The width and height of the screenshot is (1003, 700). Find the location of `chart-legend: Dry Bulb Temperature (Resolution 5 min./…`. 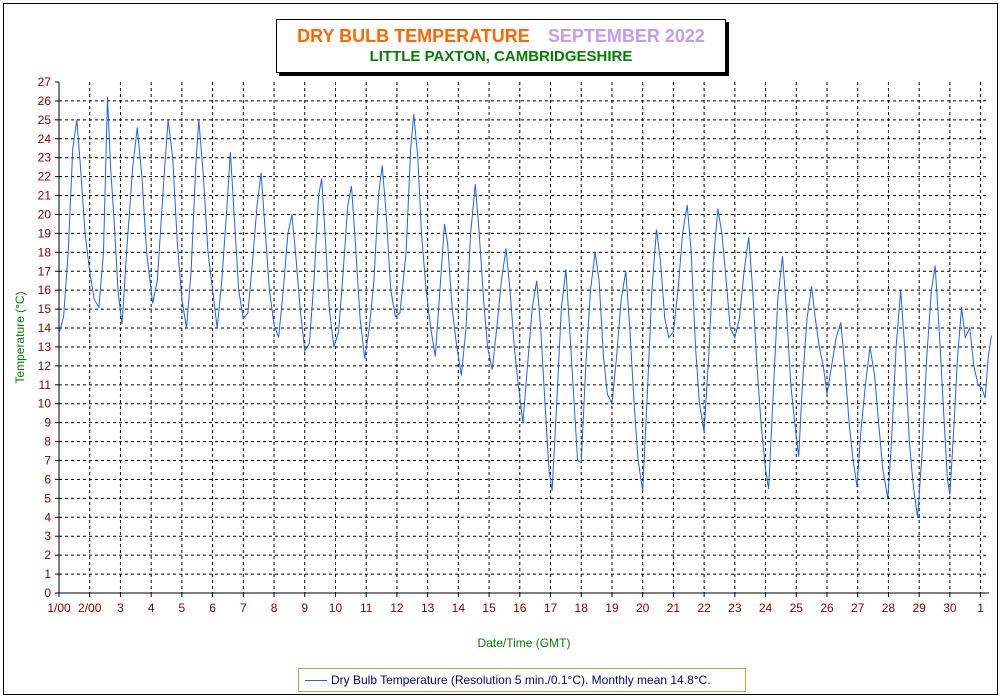

chart-legend: Dry Bulb Temperature (Resolution 5 min./… is located at coordinates (522, 680).